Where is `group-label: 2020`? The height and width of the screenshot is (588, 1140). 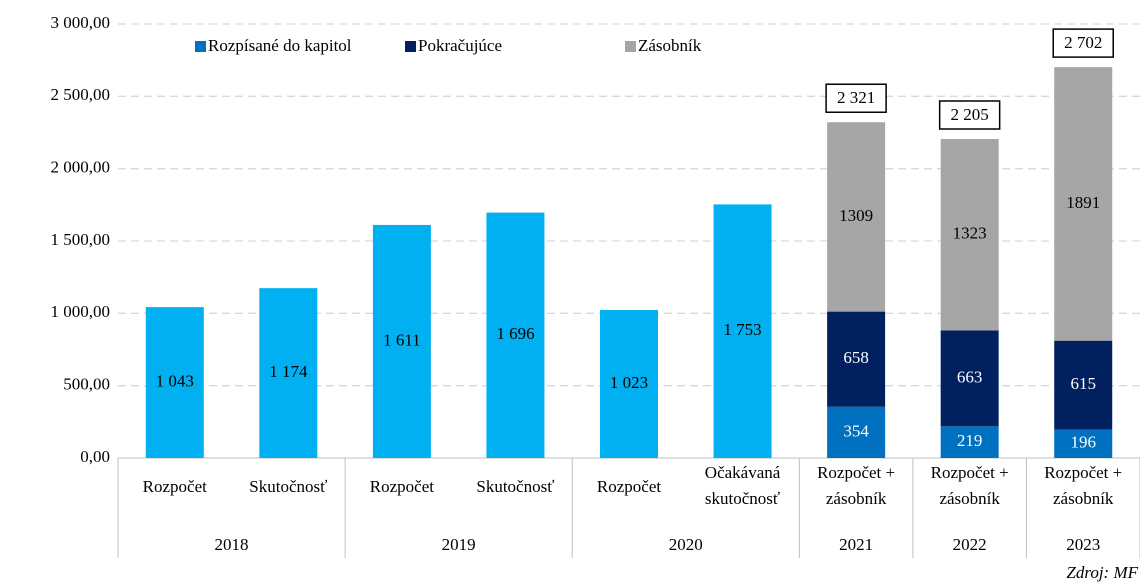
group-label: 2020 is located at coordinates (686, 544).